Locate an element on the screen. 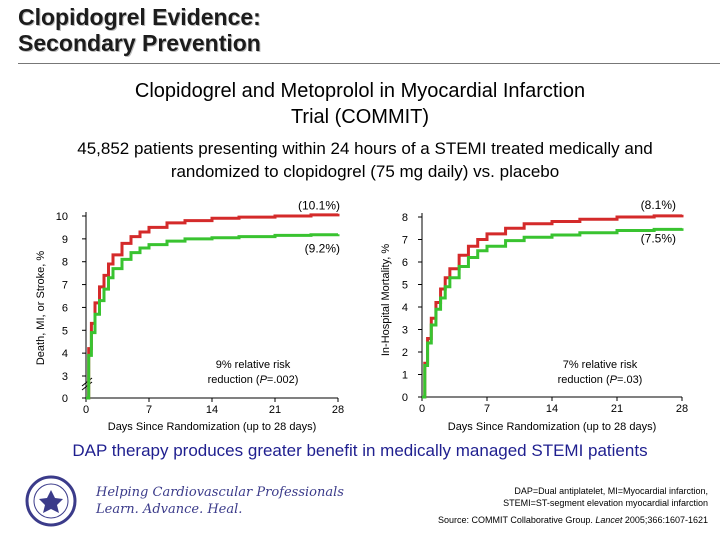 The height and width of the screenshot is (540, 720). right-y-tick-label: 8 is located at coordinates (405, 218).